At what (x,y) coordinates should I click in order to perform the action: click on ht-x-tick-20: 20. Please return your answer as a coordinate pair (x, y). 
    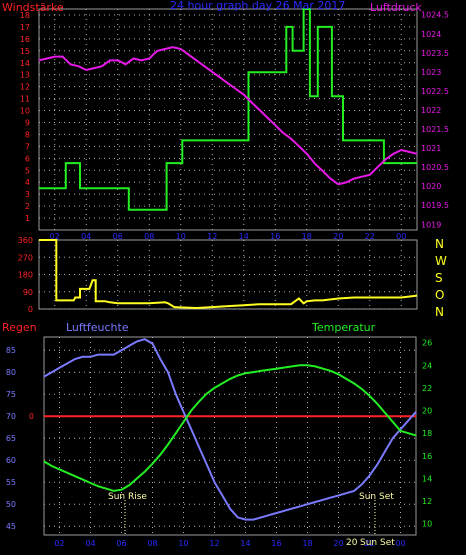
    Looking at the image, I should click on (338, 543).